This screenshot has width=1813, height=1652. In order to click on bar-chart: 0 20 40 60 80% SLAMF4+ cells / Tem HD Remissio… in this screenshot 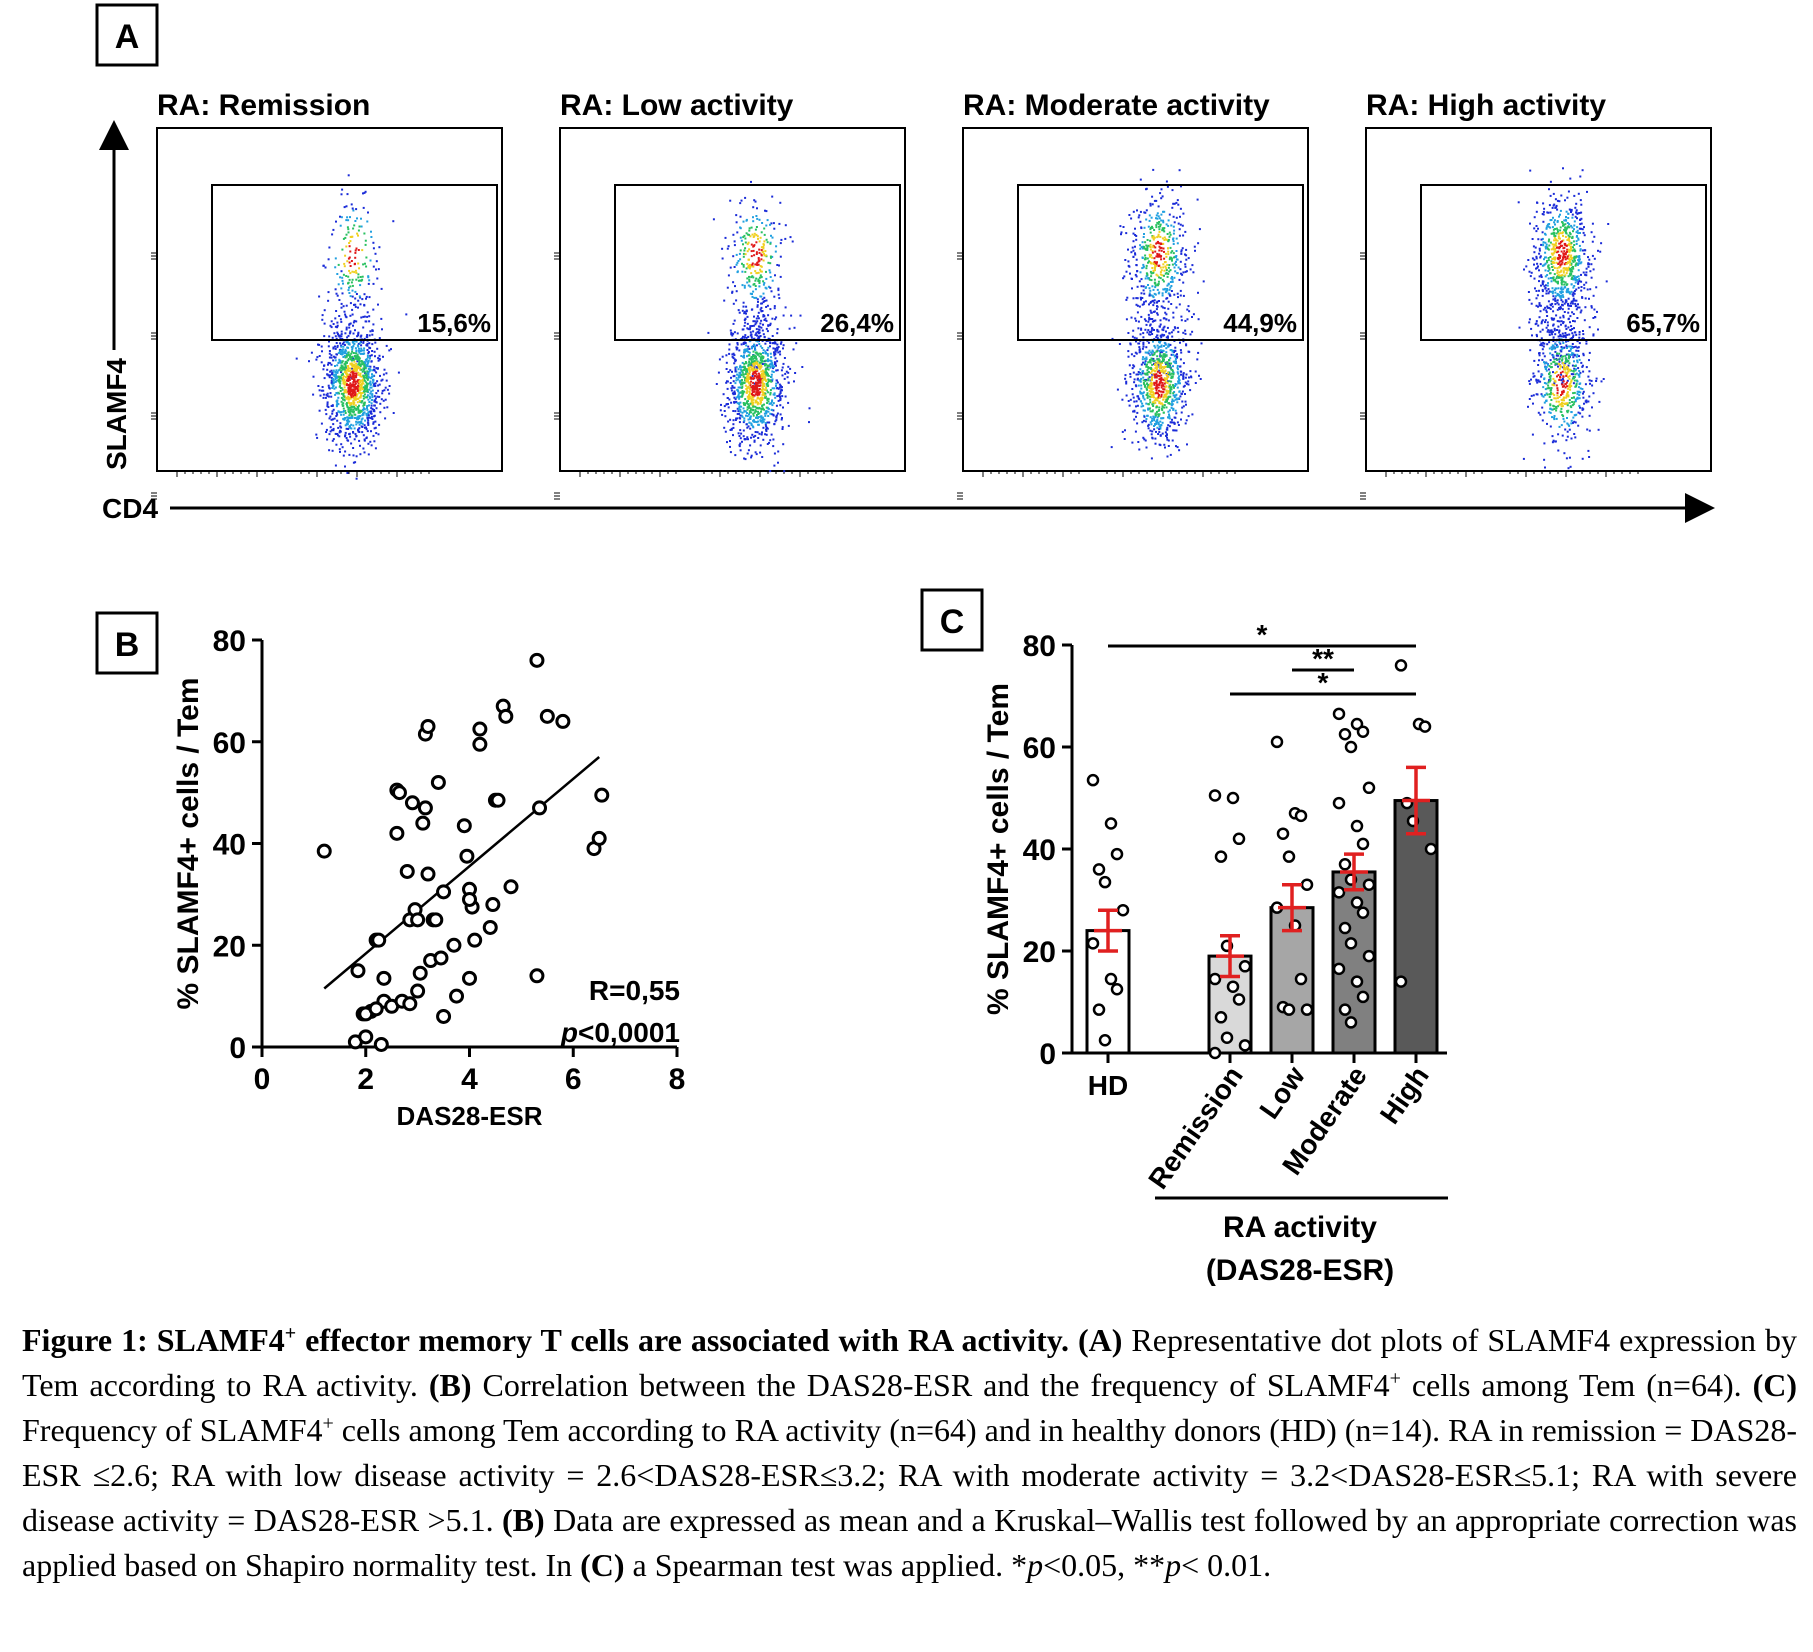, I will do `click(1214, 906)`.